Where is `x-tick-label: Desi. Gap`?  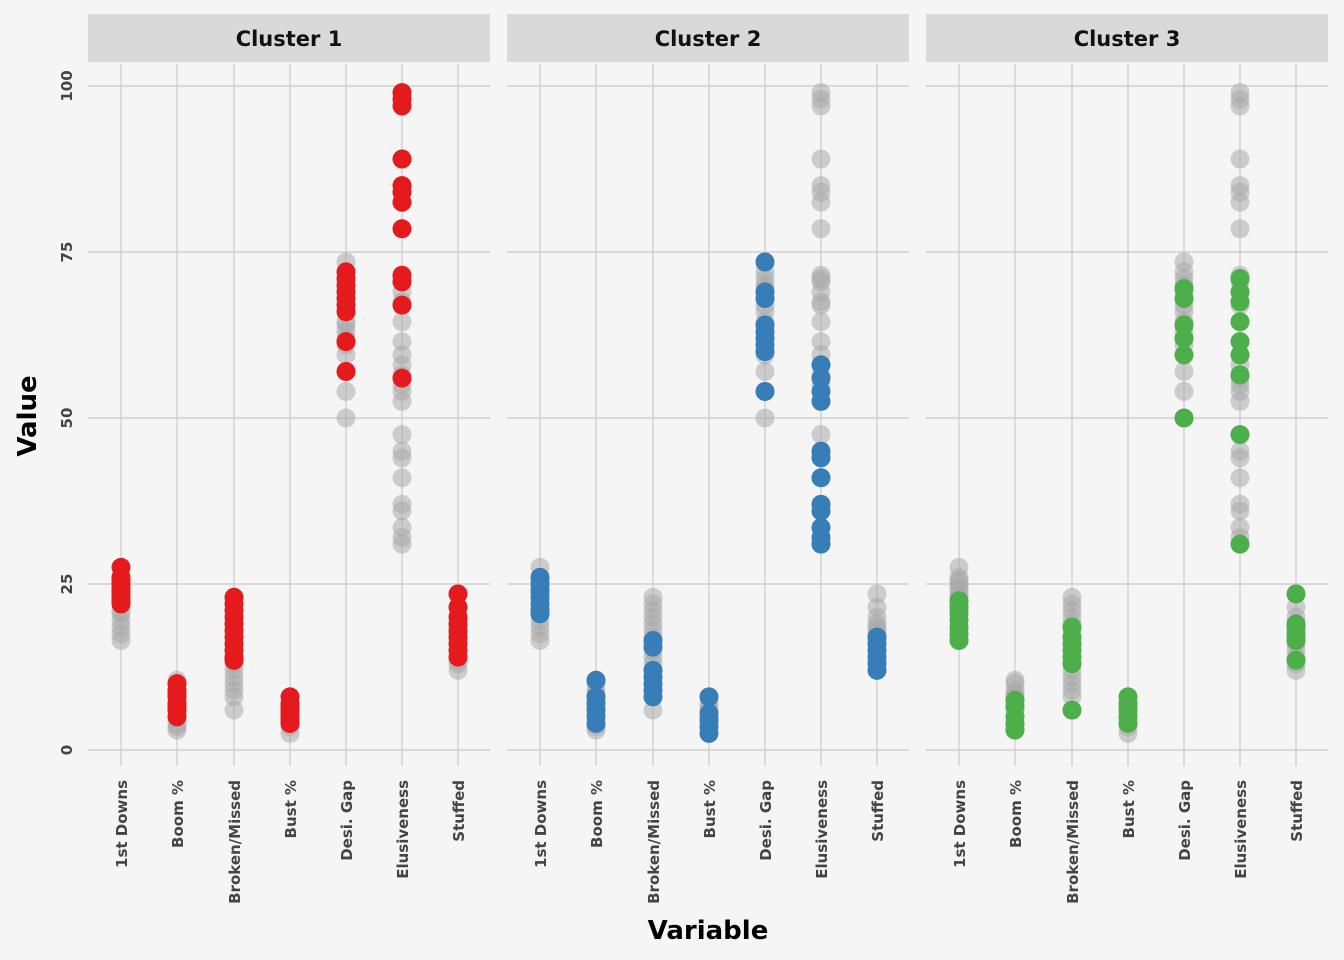 x-tick-label: Desi. Gap is located at coordinates (1185, 820).